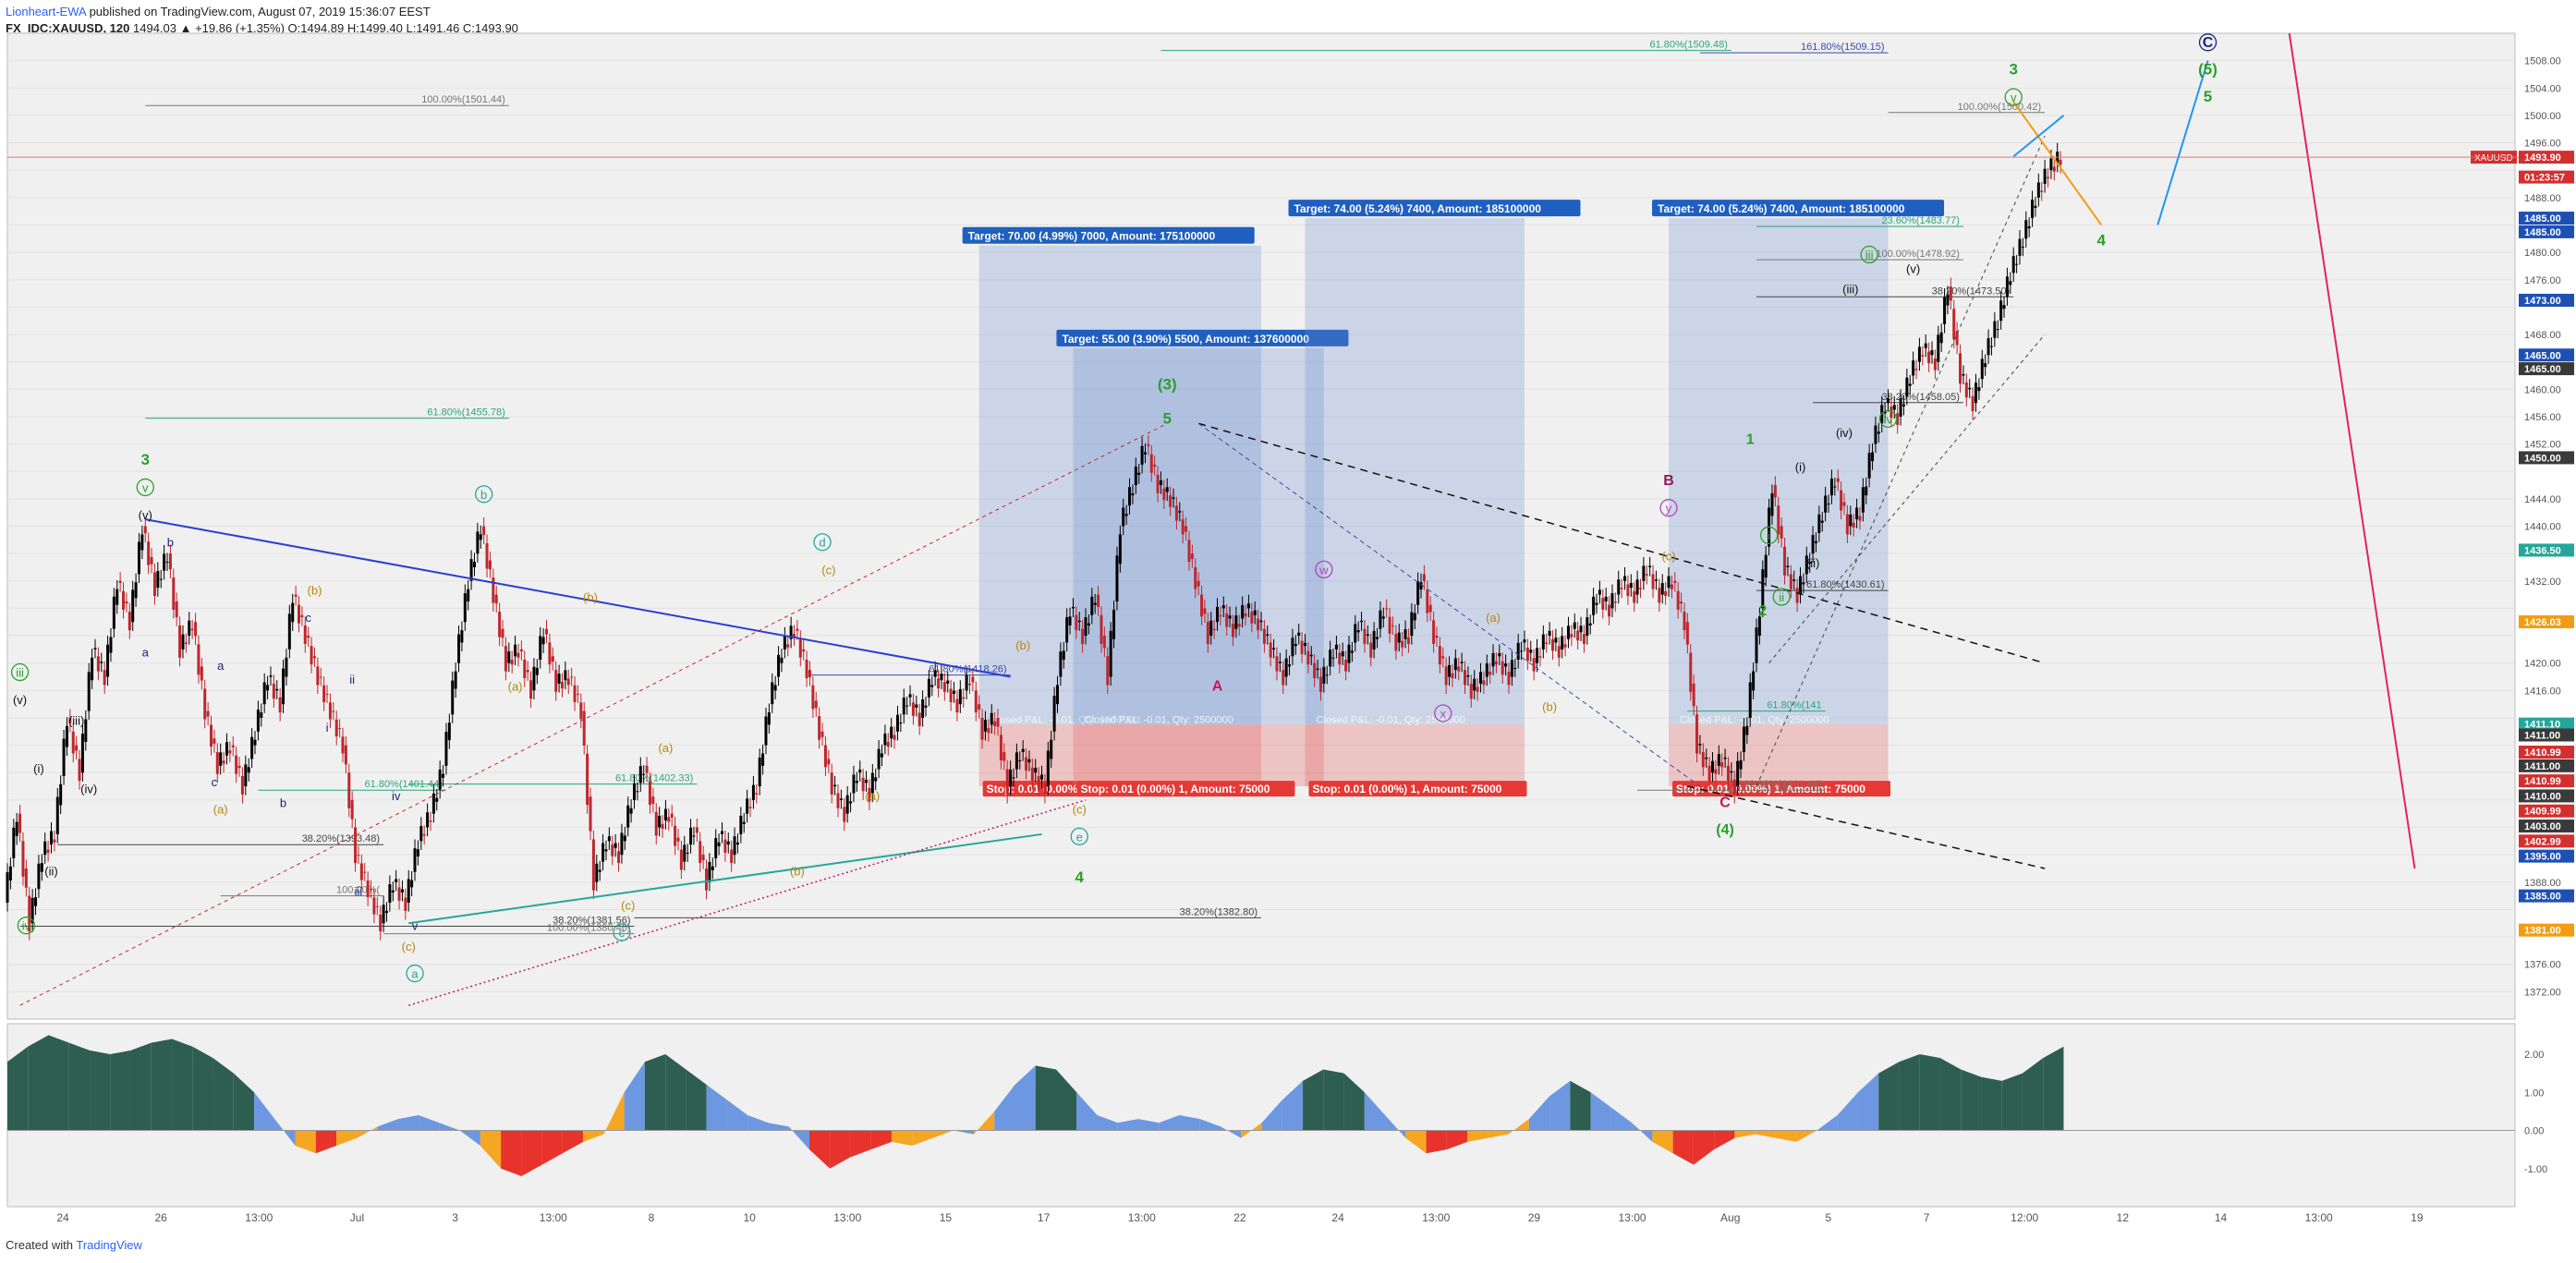  What do you see at coordinates (109, 1245) in the screenshot?
I see `tradingview-logo-text: TradingView` at bounding box center [109, 1245].